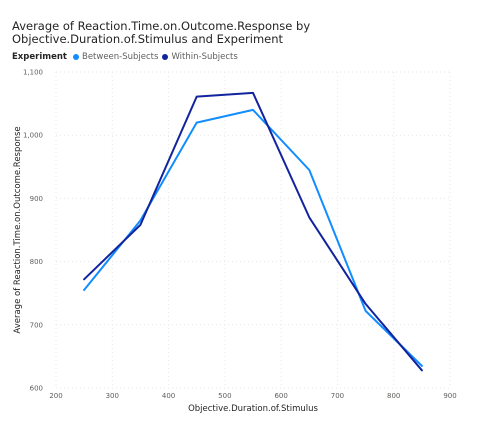  I want to click on x-tick-label: 800, so click(393, 396).